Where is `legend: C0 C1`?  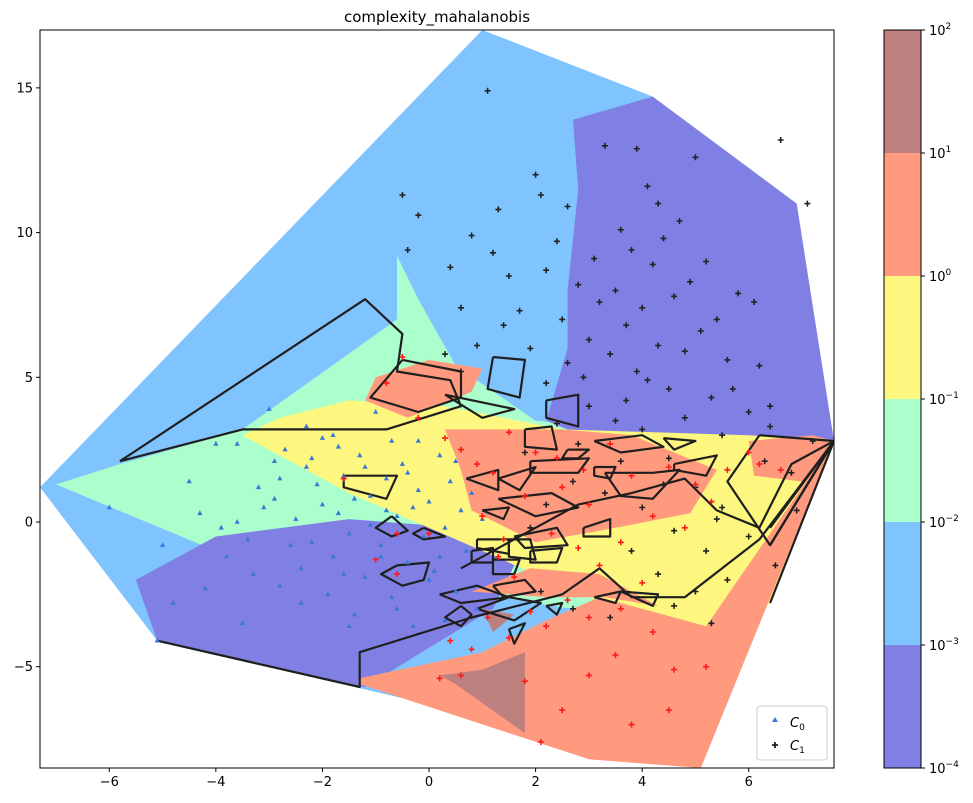
legend: C0 C1 is located at coordinates (792, 733).